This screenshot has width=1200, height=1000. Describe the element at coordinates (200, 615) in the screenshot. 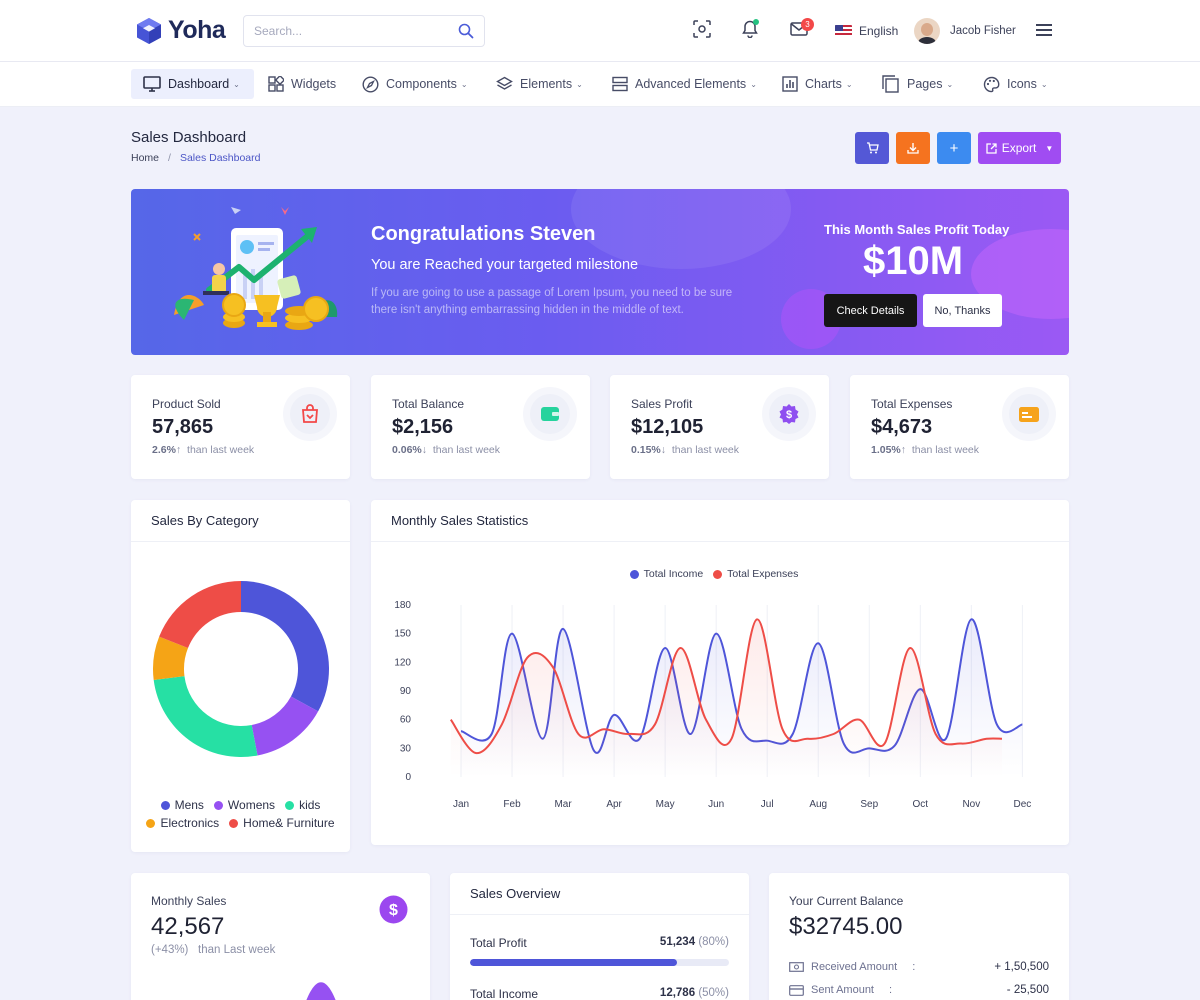

I see `donut-slice-home-furniture` at that location.